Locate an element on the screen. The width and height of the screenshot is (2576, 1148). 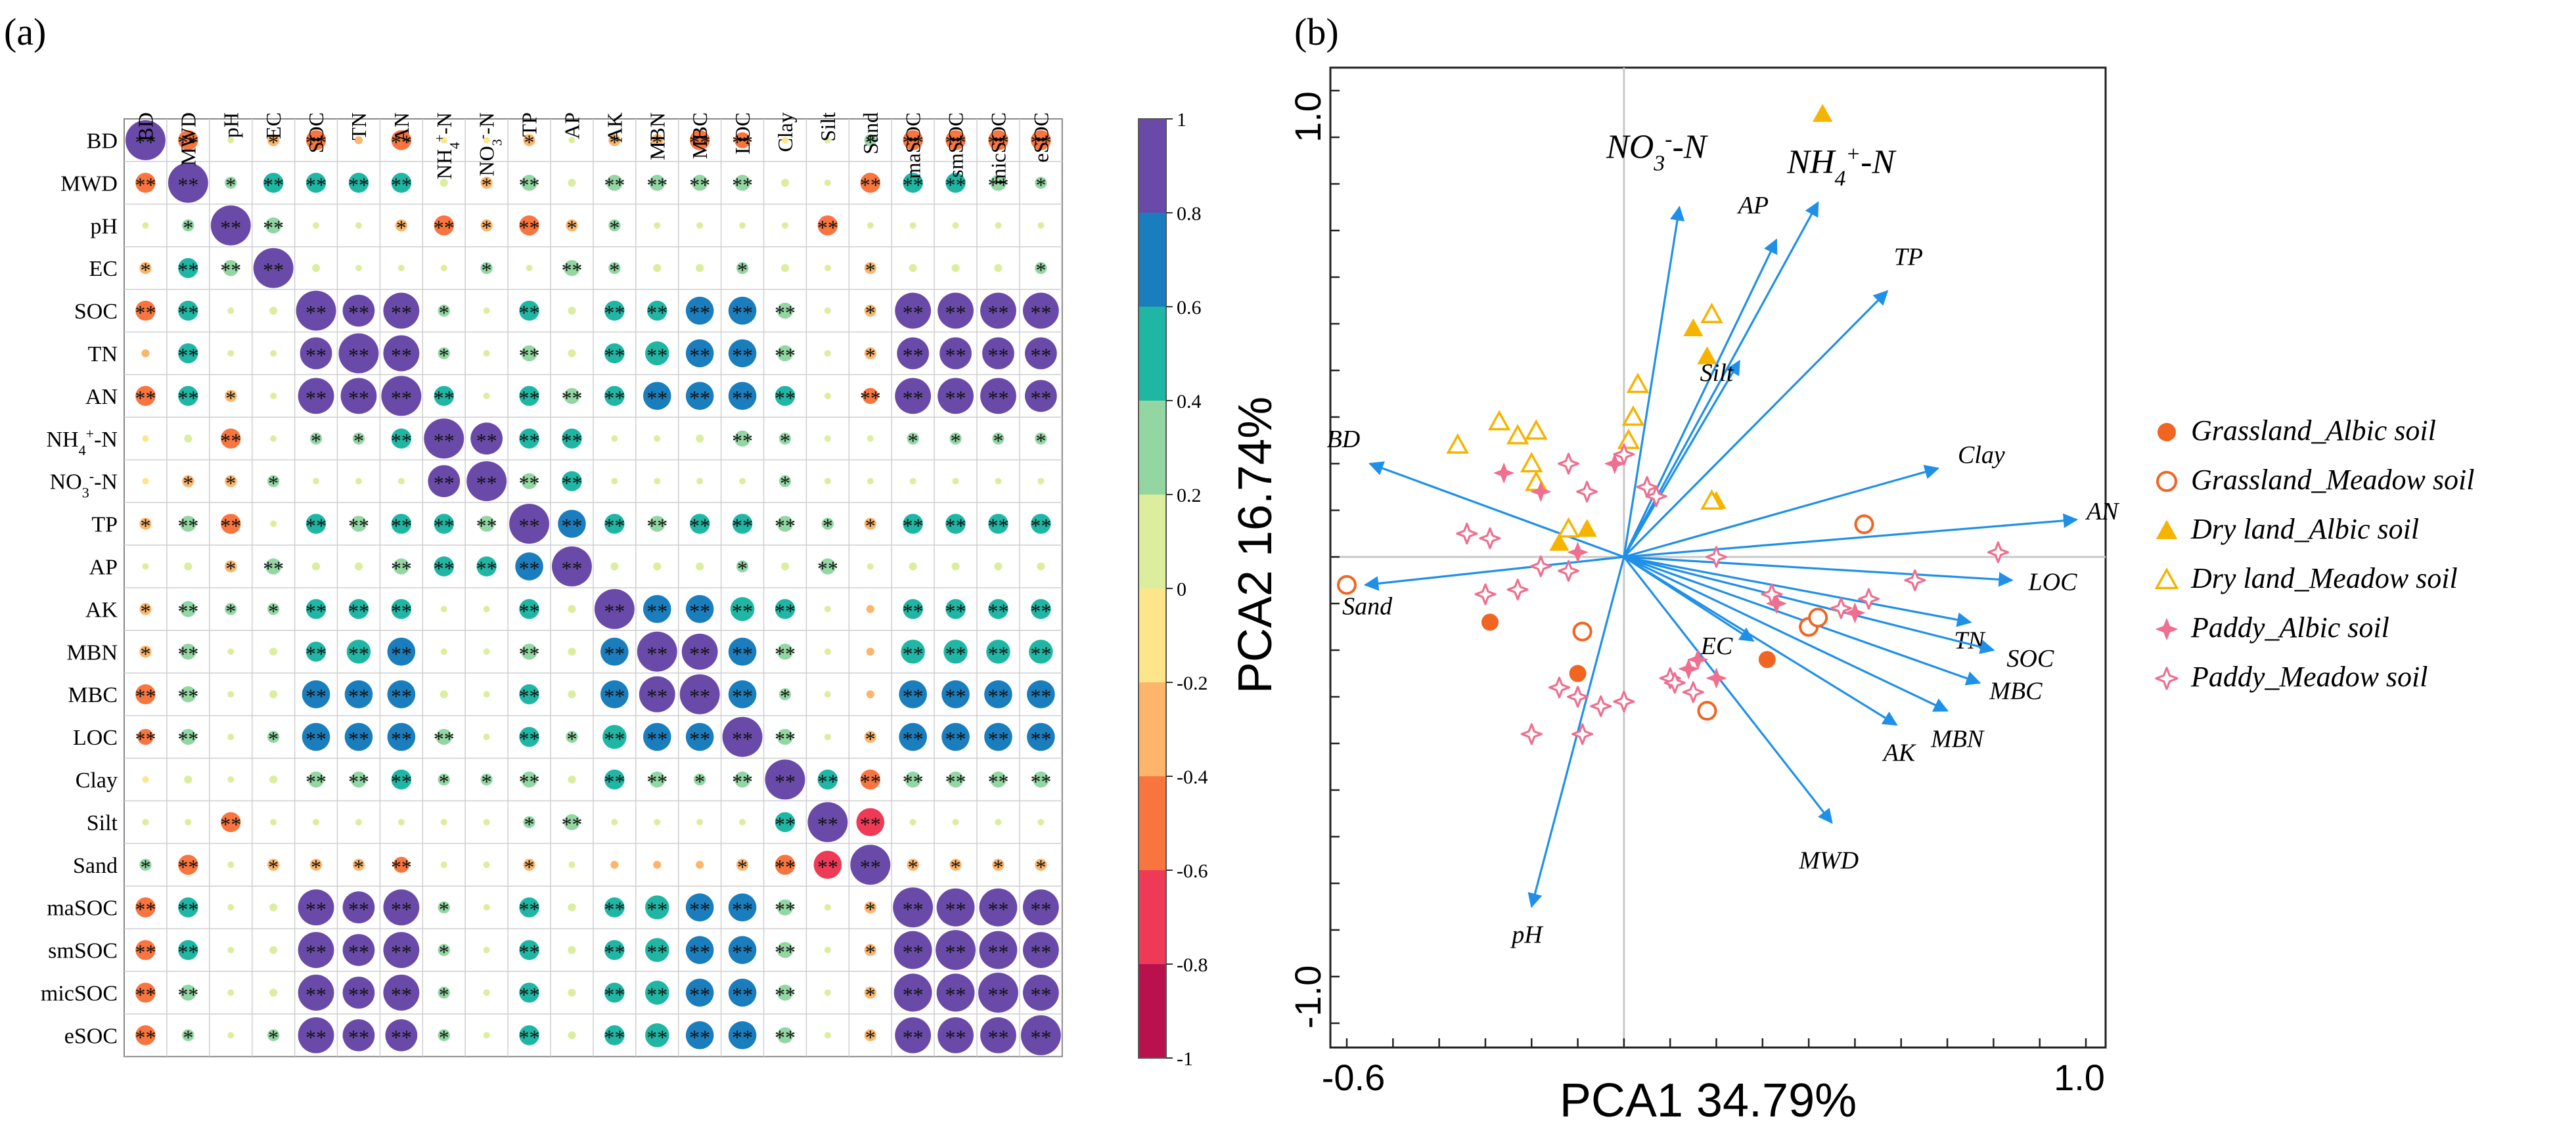
colorbar-tick-label: 0.4 is located at coordinates (1189, 401).